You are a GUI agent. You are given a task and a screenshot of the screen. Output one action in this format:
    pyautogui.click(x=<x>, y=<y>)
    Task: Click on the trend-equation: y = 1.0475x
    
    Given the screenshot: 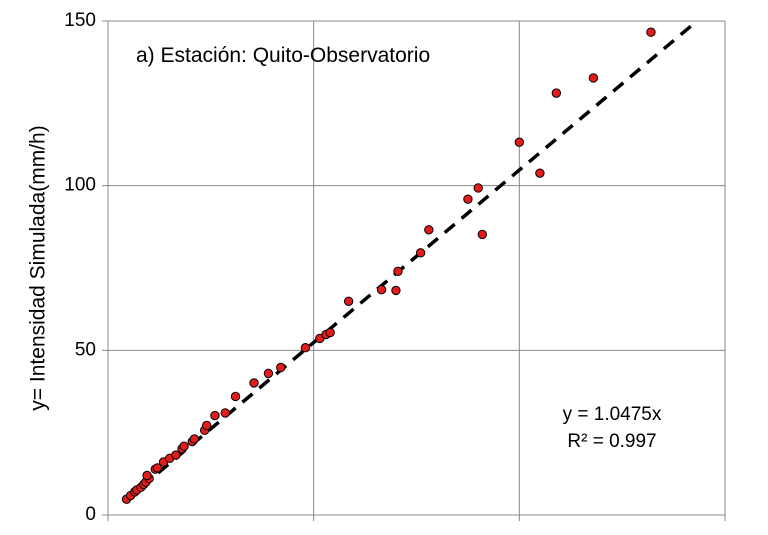 What is the action you would take?
    pyautogui.click(x=612, y=414)
    